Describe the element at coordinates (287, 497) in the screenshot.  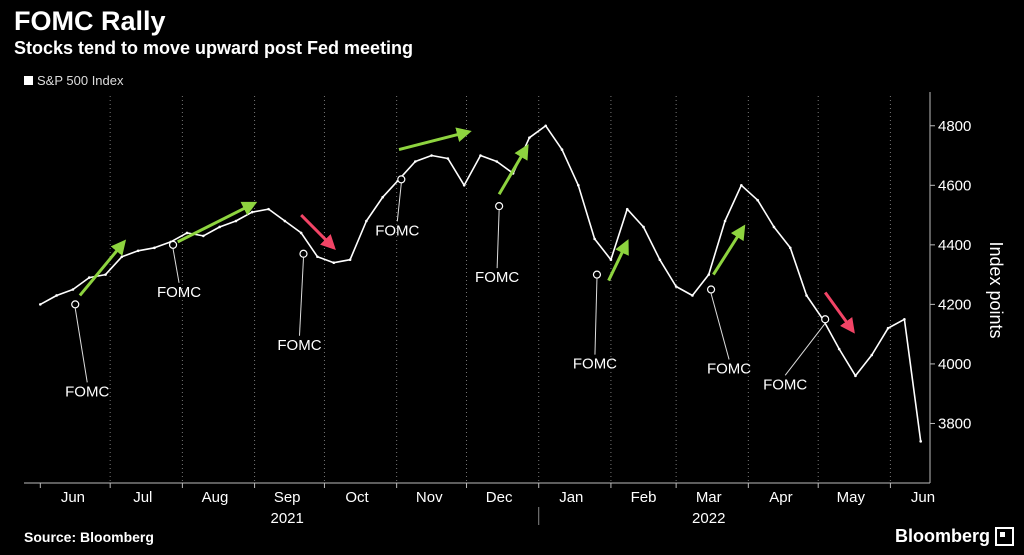
I see `x-tick-label: Sep` at that location.